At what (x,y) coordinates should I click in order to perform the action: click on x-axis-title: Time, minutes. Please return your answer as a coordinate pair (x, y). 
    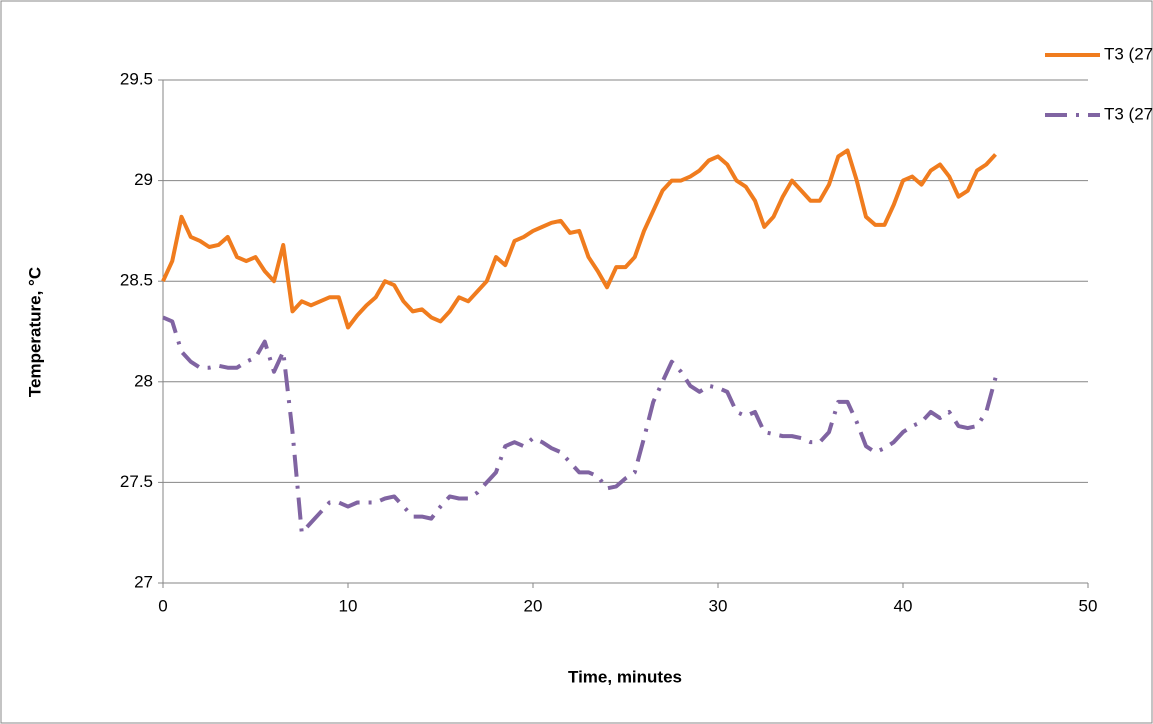
    Looking at the image, I should click on (625, 676).